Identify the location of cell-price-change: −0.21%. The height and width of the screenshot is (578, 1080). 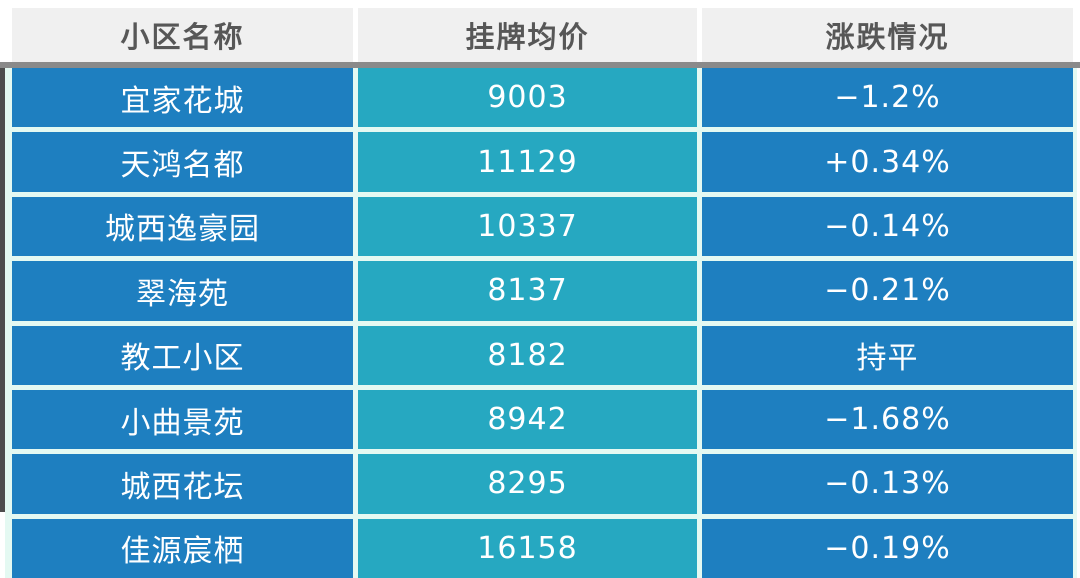
(887, 291).